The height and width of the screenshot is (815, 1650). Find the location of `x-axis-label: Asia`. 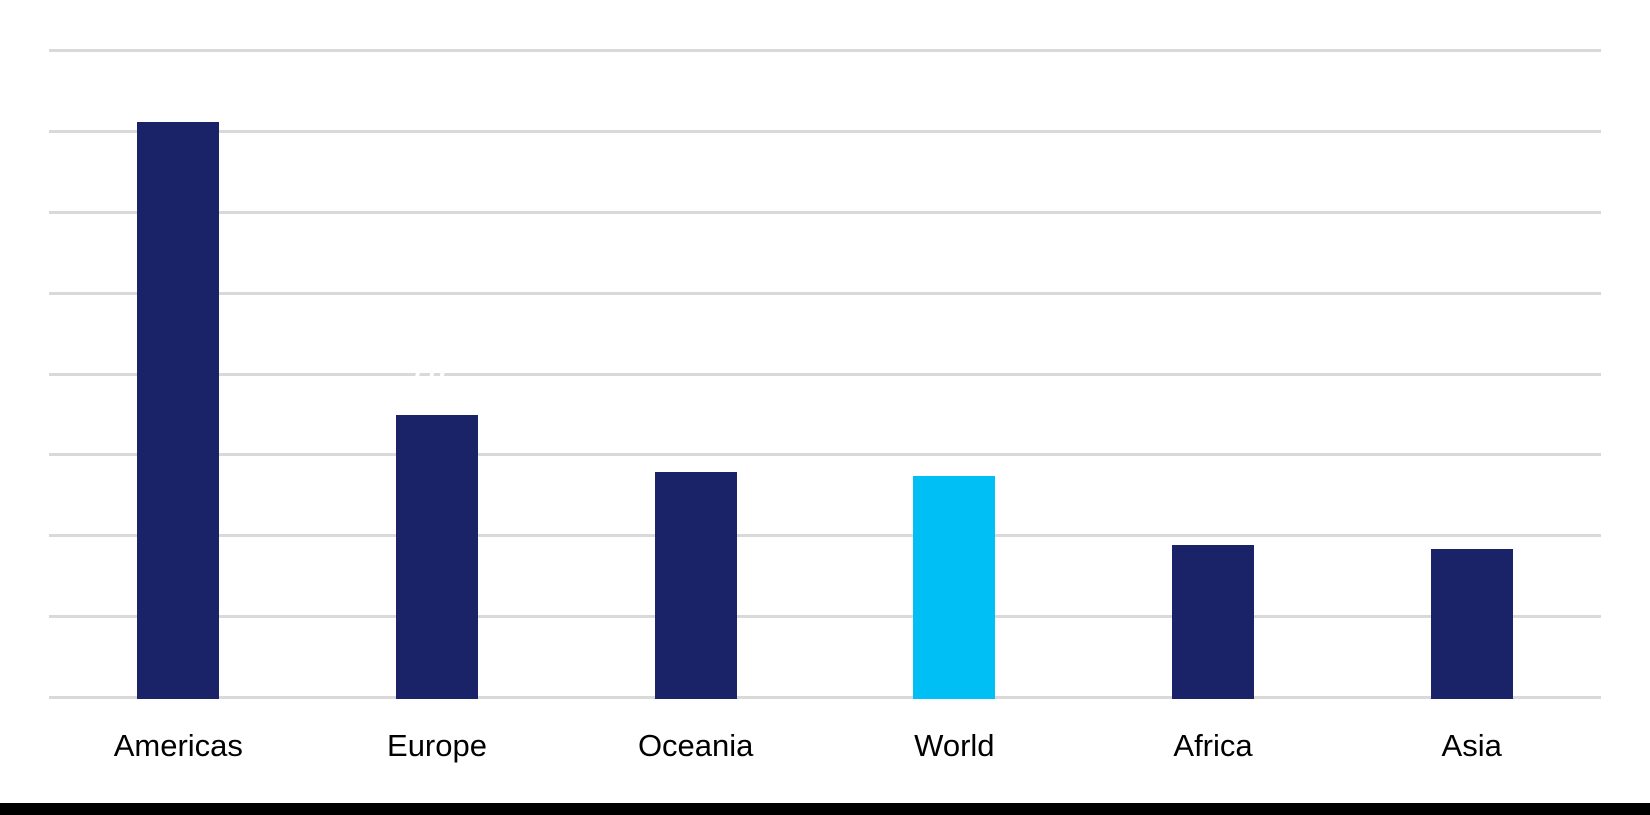

x-axis-label: Asia is located at coordinates (1471, 745).